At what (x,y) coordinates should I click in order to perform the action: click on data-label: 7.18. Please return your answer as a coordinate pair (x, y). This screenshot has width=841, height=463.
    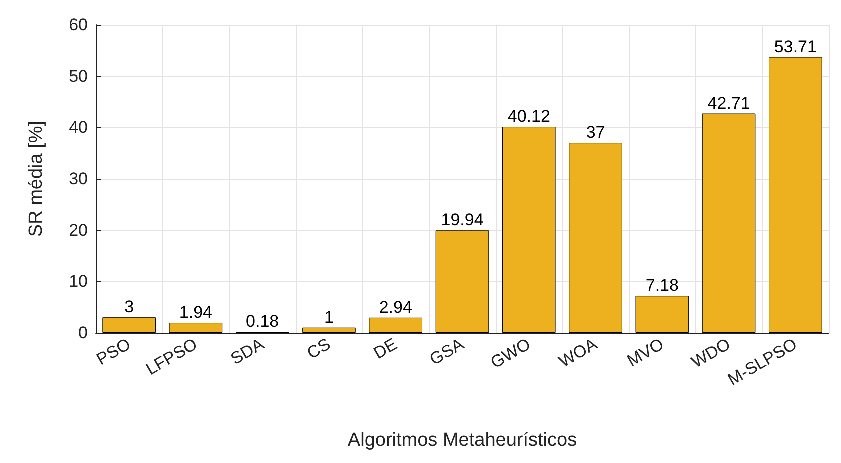
    Looking at the image, I should click on (662, 286).